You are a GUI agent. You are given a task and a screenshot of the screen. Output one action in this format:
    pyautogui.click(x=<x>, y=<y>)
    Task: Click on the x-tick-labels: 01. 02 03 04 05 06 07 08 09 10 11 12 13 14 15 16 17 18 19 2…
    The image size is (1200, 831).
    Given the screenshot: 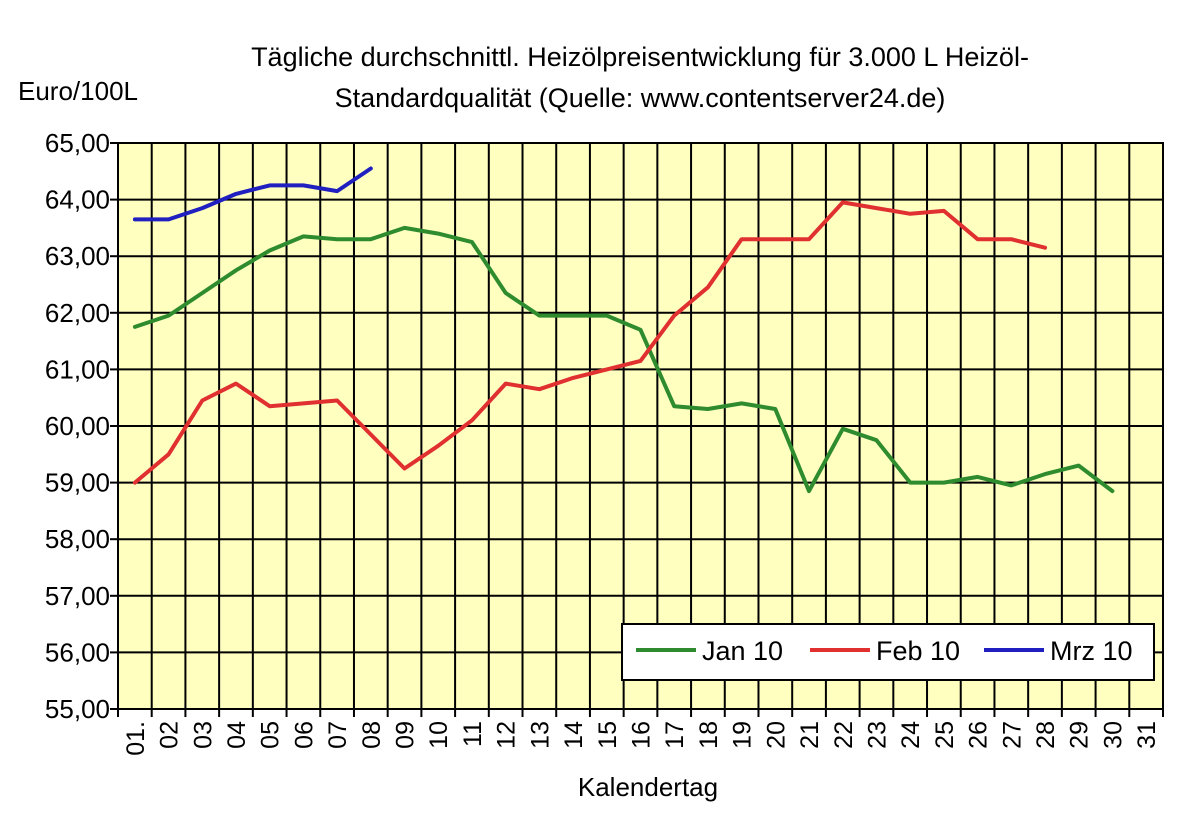 What is the action you would take?
    pyautogui.click(x=641, y=738)
    